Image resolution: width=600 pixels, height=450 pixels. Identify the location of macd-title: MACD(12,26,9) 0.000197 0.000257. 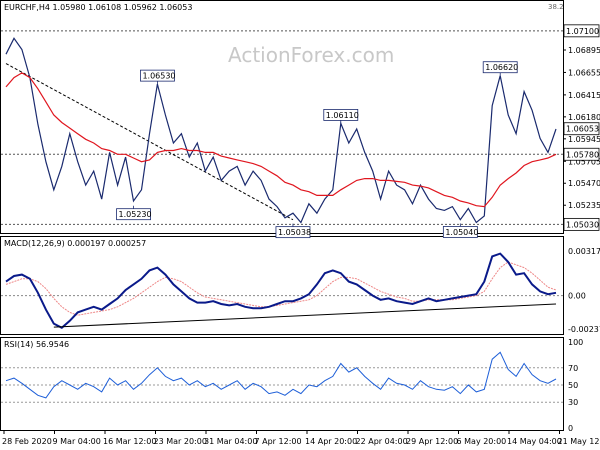
(75, 243).